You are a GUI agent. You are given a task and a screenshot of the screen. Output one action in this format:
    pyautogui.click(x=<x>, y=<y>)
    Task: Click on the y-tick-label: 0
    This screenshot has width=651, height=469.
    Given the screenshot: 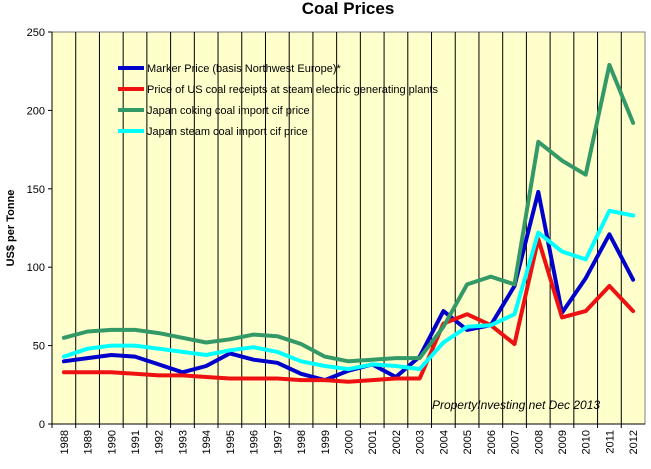 What is the action you would take?
    pyautogui.click(x=42, y=425)
    